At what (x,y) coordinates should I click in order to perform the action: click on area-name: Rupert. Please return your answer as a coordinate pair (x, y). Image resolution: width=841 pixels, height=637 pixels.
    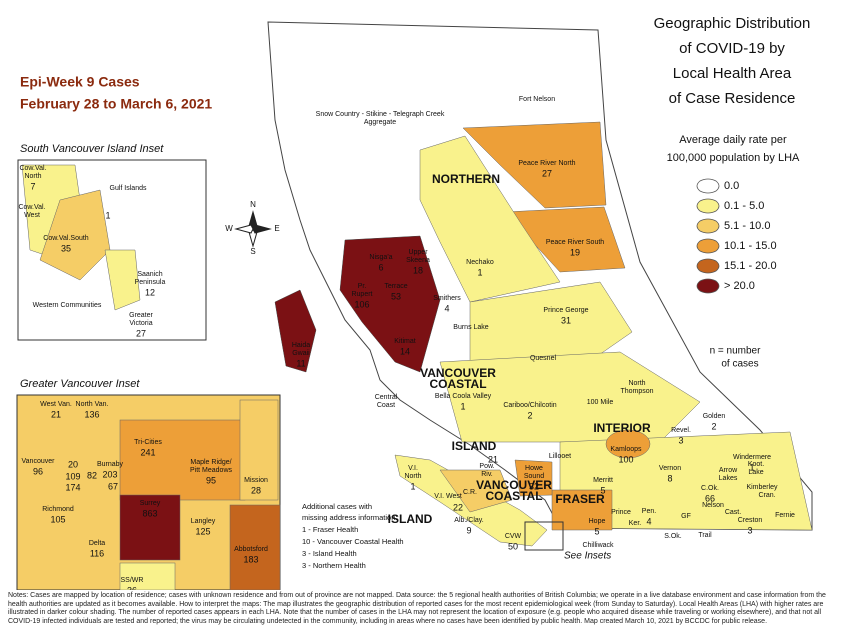
    Looking at the image, I should click on (361, 294).